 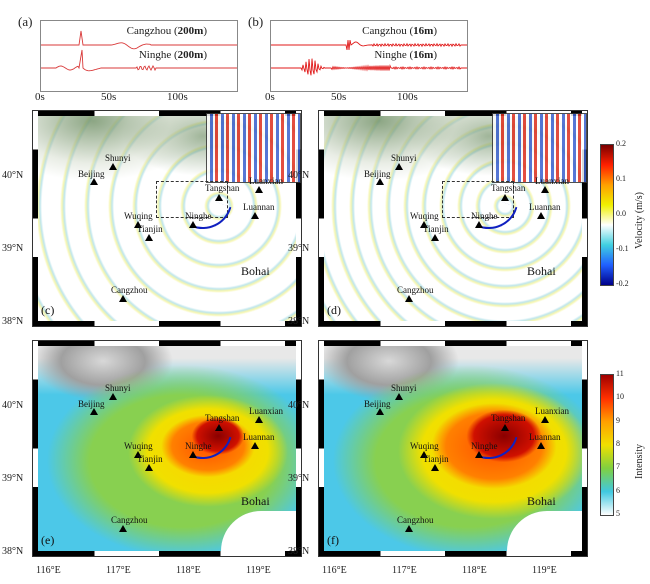 I want to click on waveform-plot: Cangzhou (16m) Ninghe (16m), so click(x=369, y=56).